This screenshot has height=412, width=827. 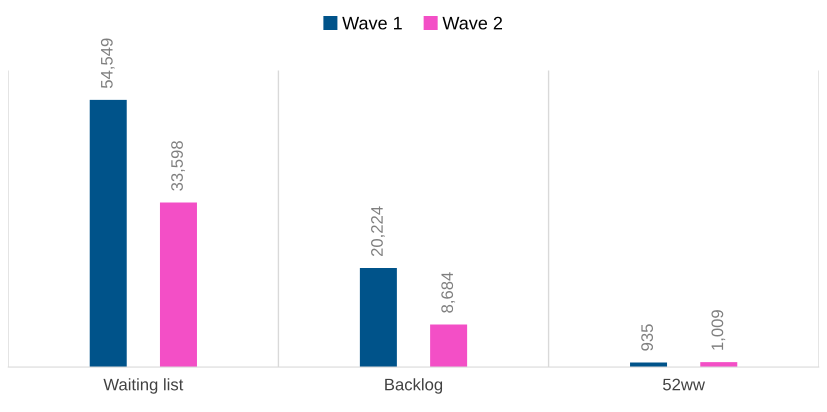 What do you see at coordinates (472, 23) in the screenshot?
I see `legend-label: Wave 2` at bounding box center [472, 23].